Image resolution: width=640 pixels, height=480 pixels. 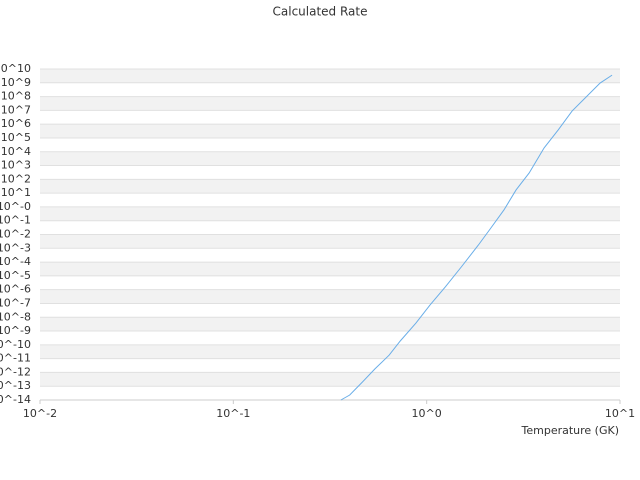 What do you see at coordinates (16, 82) in the screenshot?
I see `y-tick-label: 10^9` at bounding box center [16, 82].